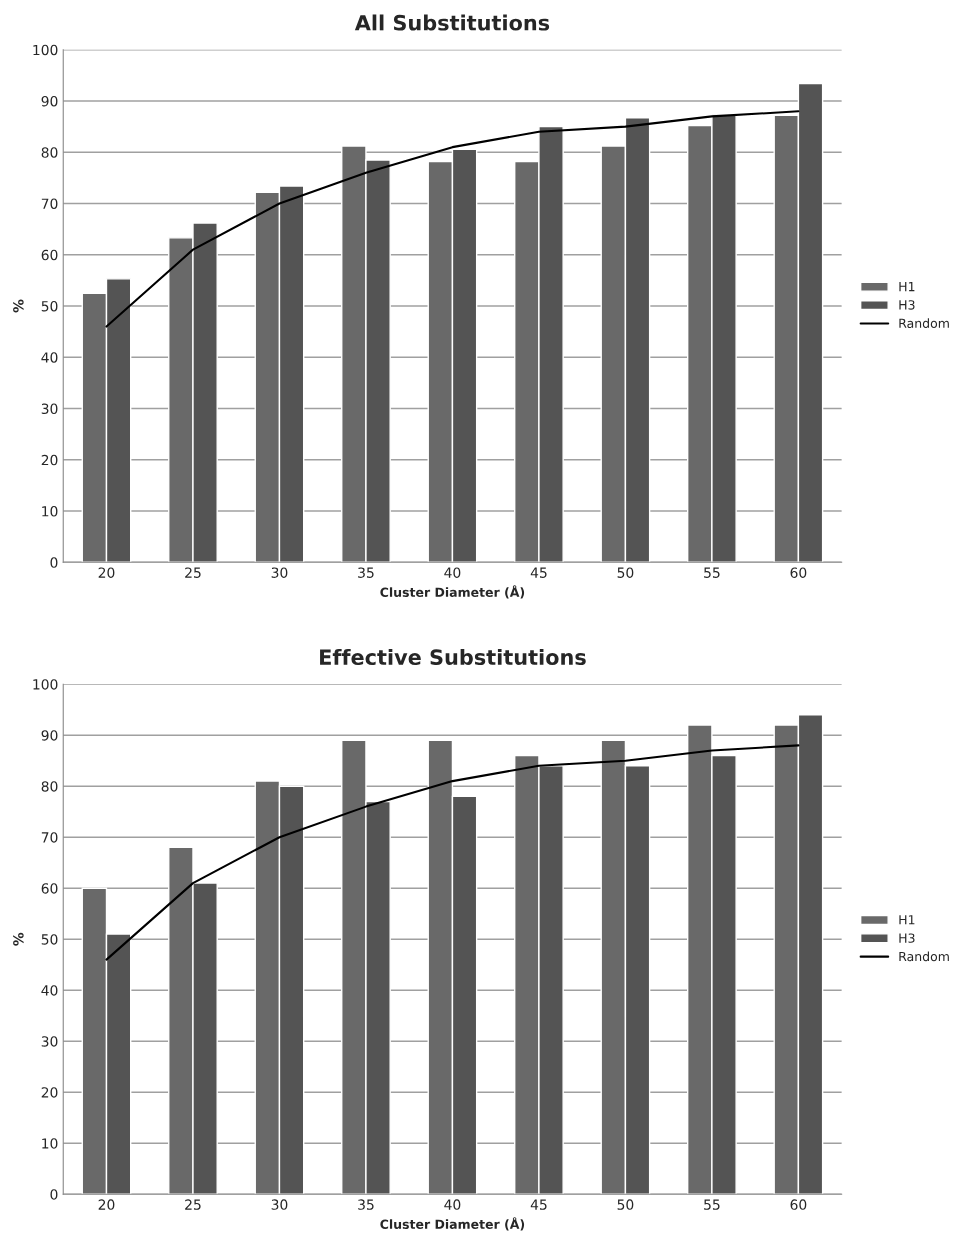 This screenshot has height=1244, width=973. What do you see at coordinates (452, 22) in the screenshot?
I see `chart-title: All Substitutions` at bounding box center [452, 22].